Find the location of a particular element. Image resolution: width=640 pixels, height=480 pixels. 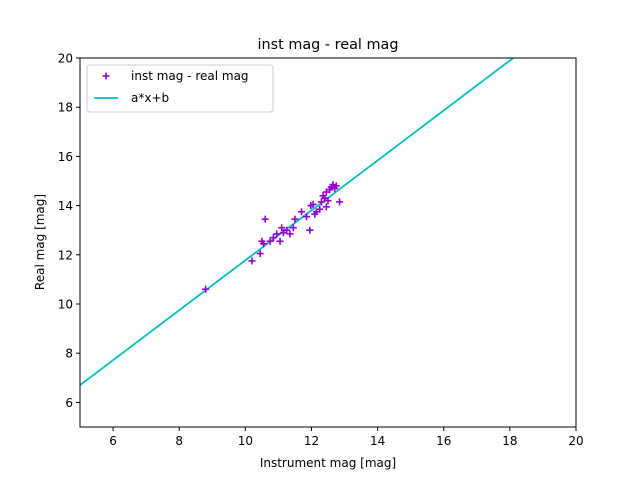

legend-plus is located at coordinates (106, 76).